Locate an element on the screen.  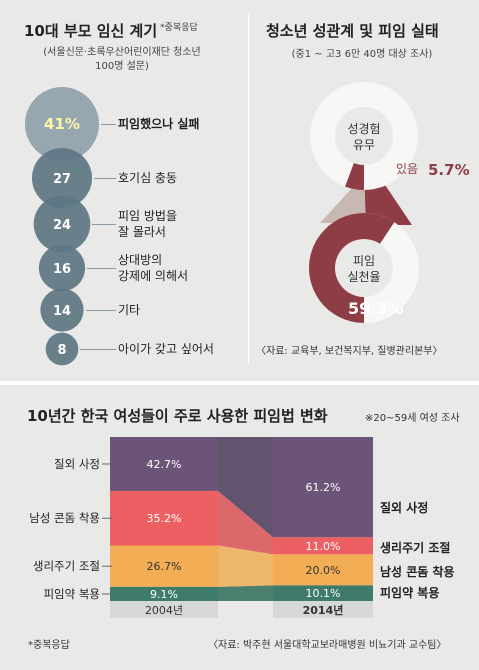
bar-value-label: 11.0% is located at coordinates (323, 546).